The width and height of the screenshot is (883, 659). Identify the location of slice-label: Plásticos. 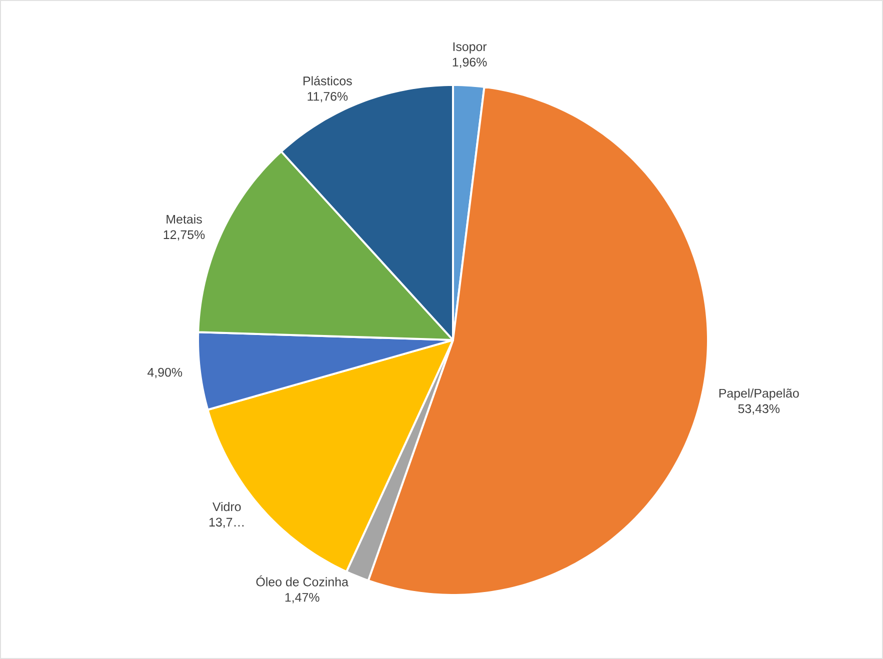
(328, 81).